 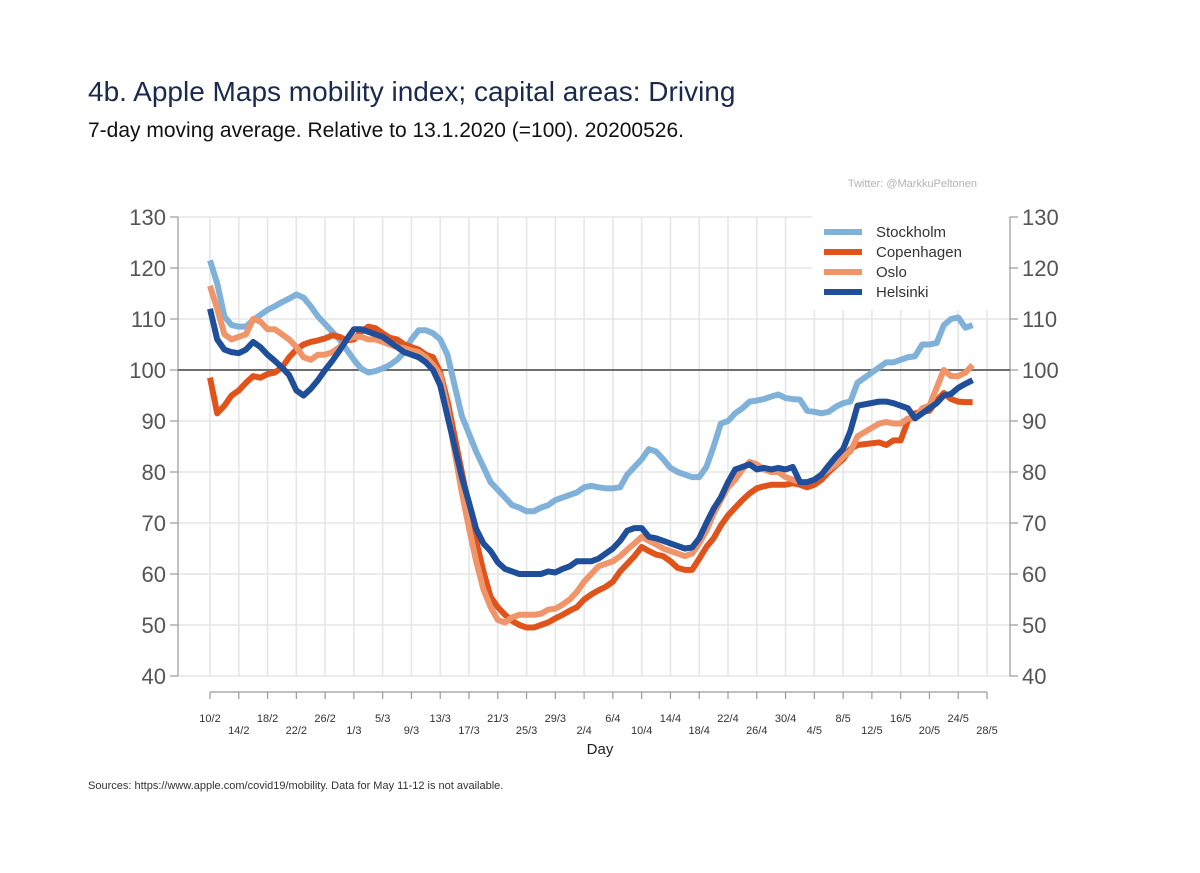 I want to click on y-tick-label-right: 70, so click(x=1034, y=523).